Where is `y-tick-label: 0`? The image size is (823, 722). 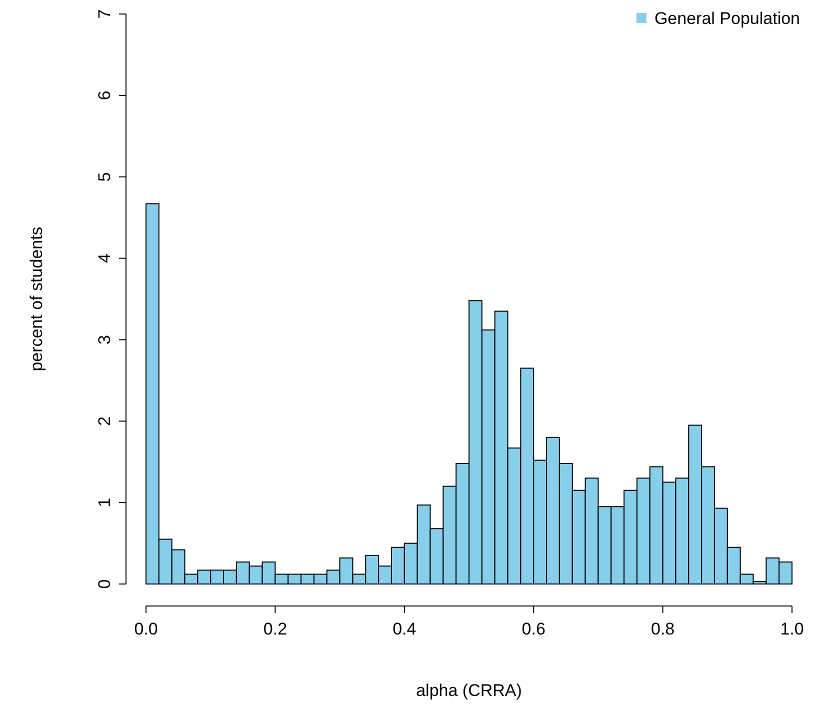
y-tick-label: 0 is located at coordinates (104, 584).